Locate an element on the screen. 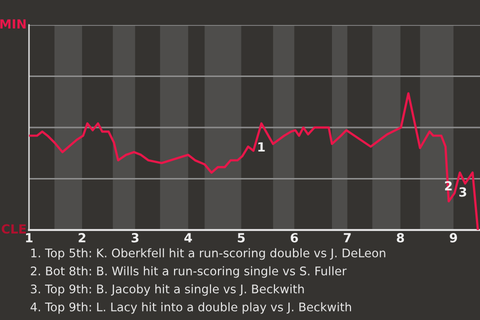  x-tick-label: 3 is located at coordinates (135, 237).